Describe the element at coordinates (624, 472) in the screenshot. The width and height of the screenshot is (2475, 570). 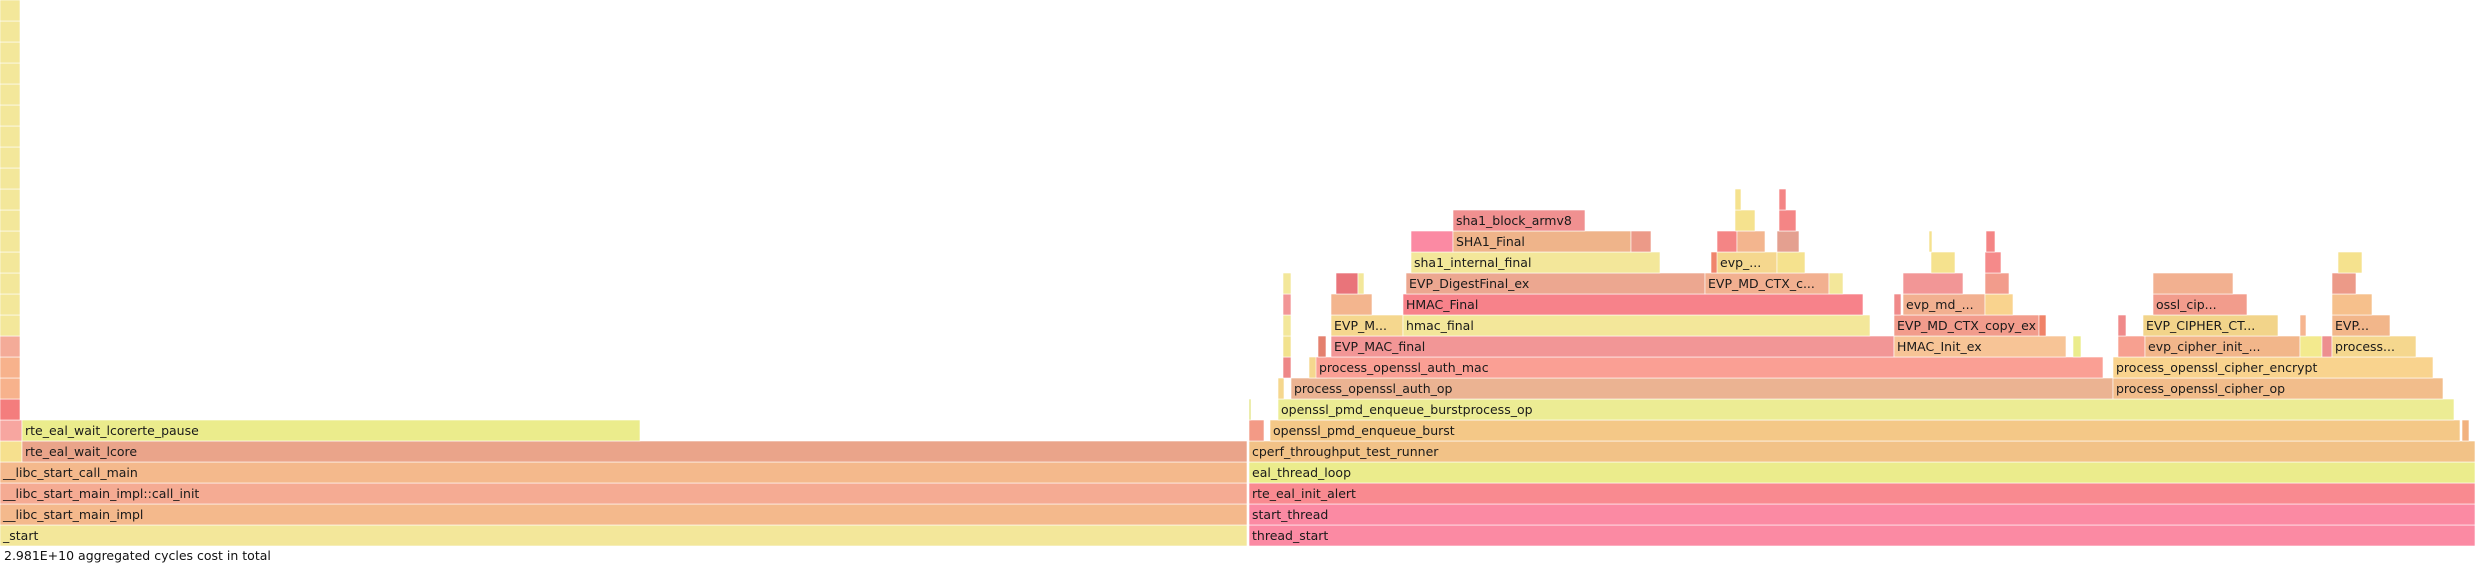
I see `frame-libc-start-call-main: __libc_start_call_main` at that location.